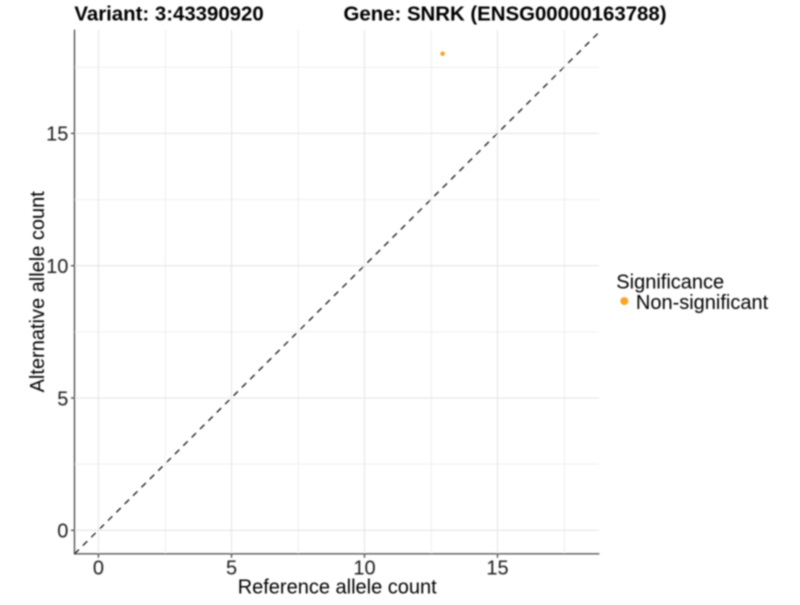 The width and height of the screenshot is (800, 605). Describe the element at coordinates (670, 283) in the screenshot. I see `svg-text: Significance` at that location.